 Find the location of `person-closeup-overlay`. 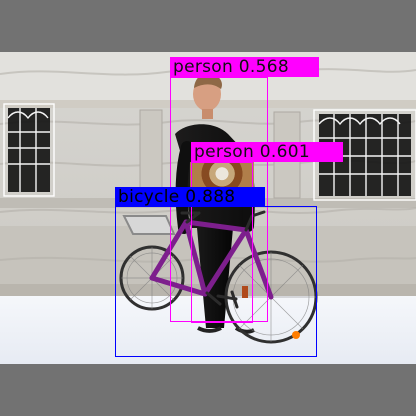

person-closeup-overlay is located at coordinates (222, 175).